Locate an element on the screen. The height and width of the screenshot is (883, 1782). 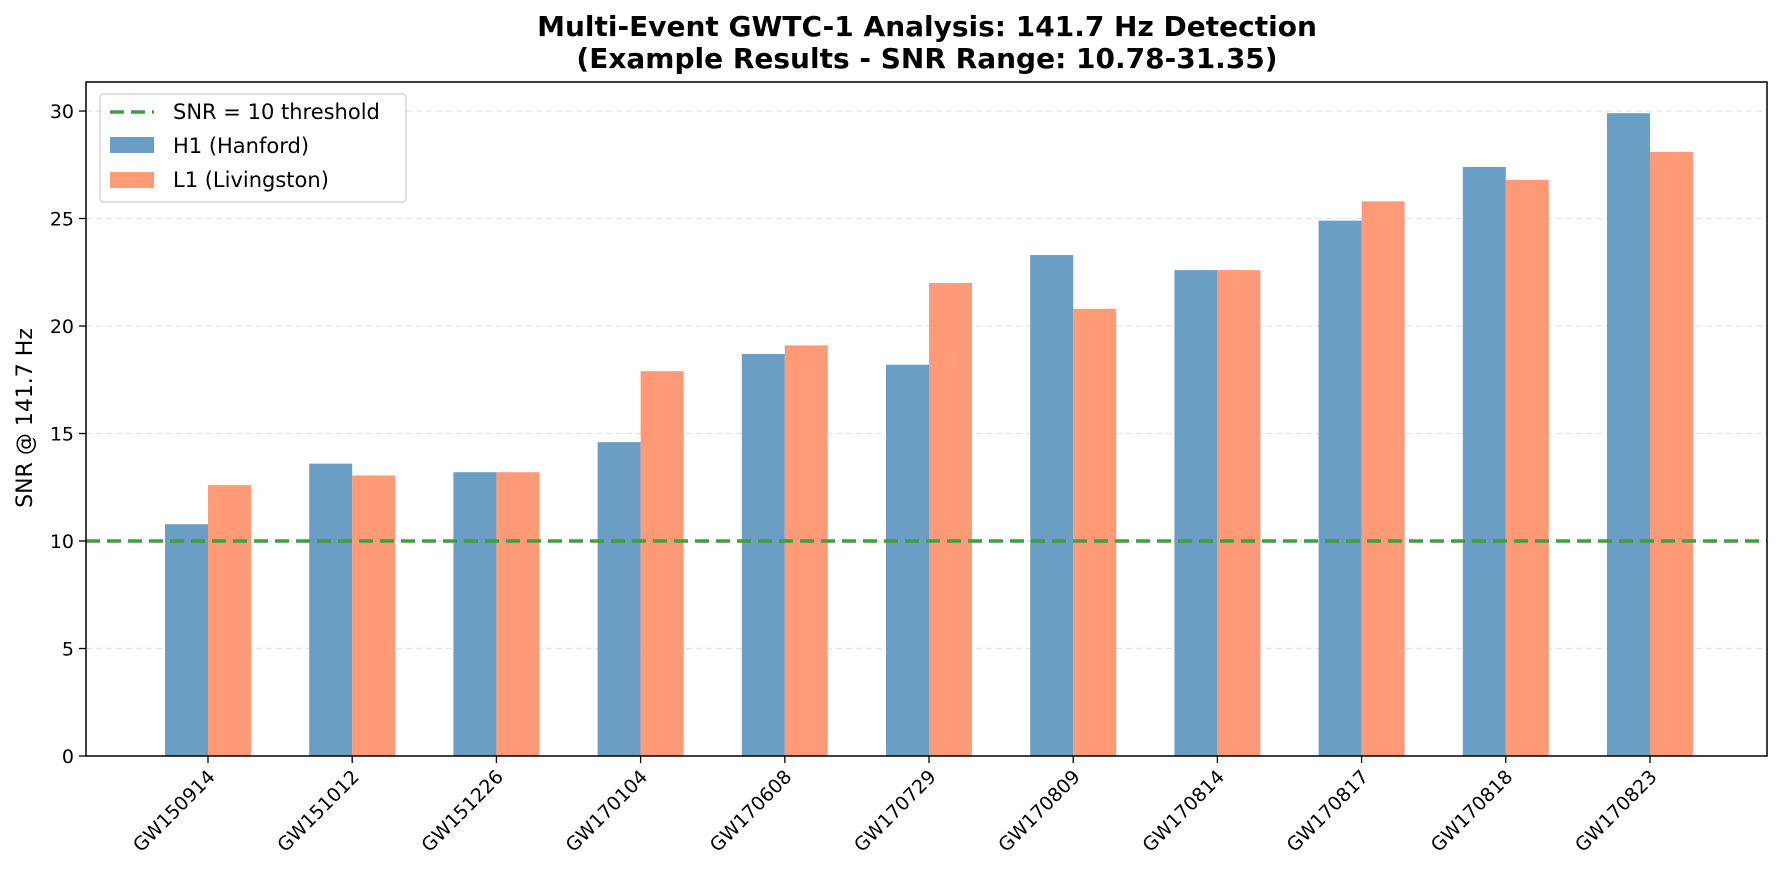
bar-l1-gw151226 is located at coordinates (518, 614).